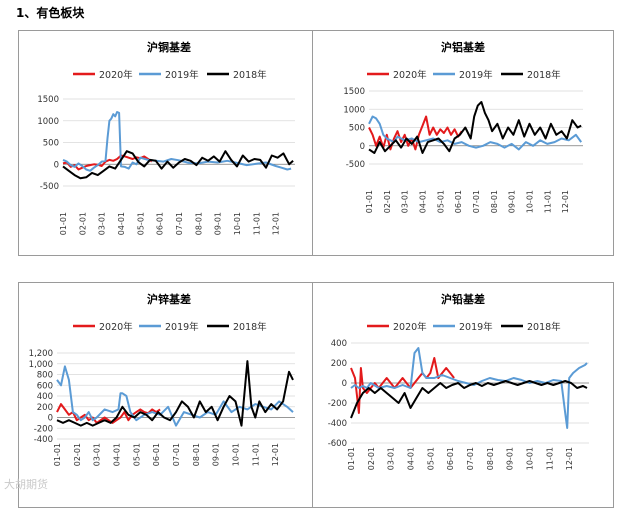 The height and width of the screenshot is (508, 632). Describe the element at coordinates (50, 13) in the screenshot. I see `section-title: 1、有色板块` at that location.